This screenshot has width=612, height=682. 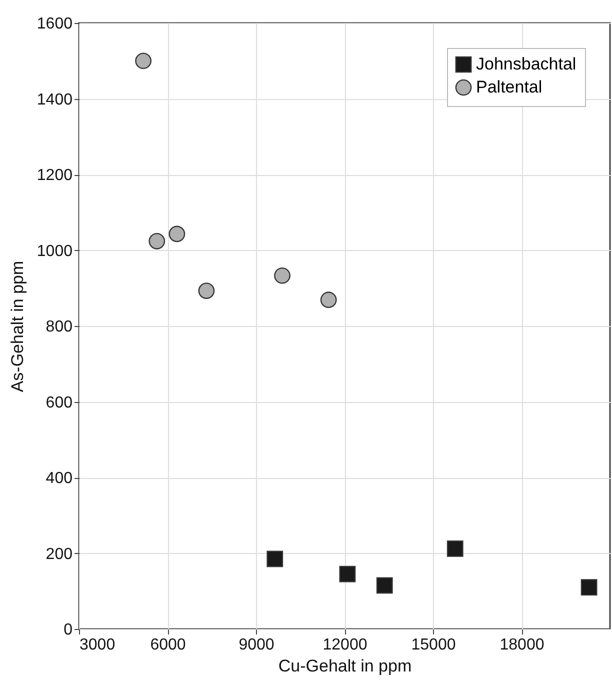 What do you see at coordinates (526, 64) in the screenshot?
I see `legend-label: Johnsbachtal` at bounding box center [526, 64].